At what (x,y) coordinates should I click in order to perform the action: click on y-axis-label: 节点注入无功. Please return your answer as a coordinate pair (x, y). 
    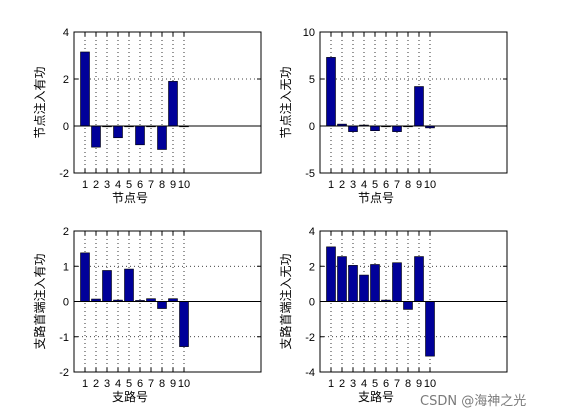
    Looking at the image, I should click on (285, 102).